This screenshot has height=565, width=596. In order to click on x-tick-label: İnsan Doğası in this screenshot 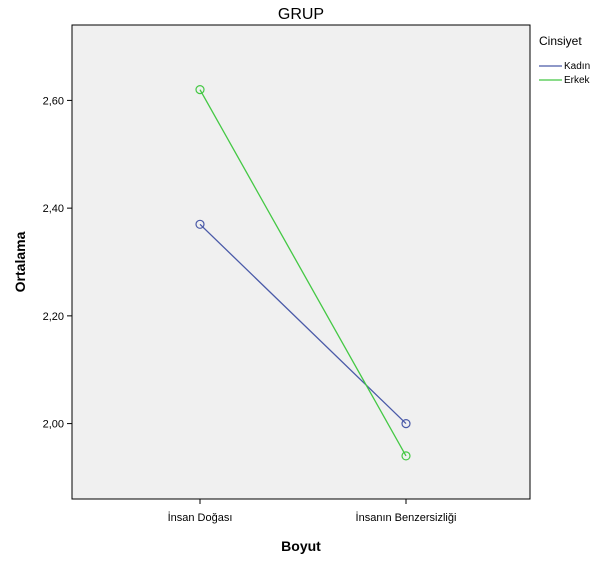, I will do `click(200, 517)`.